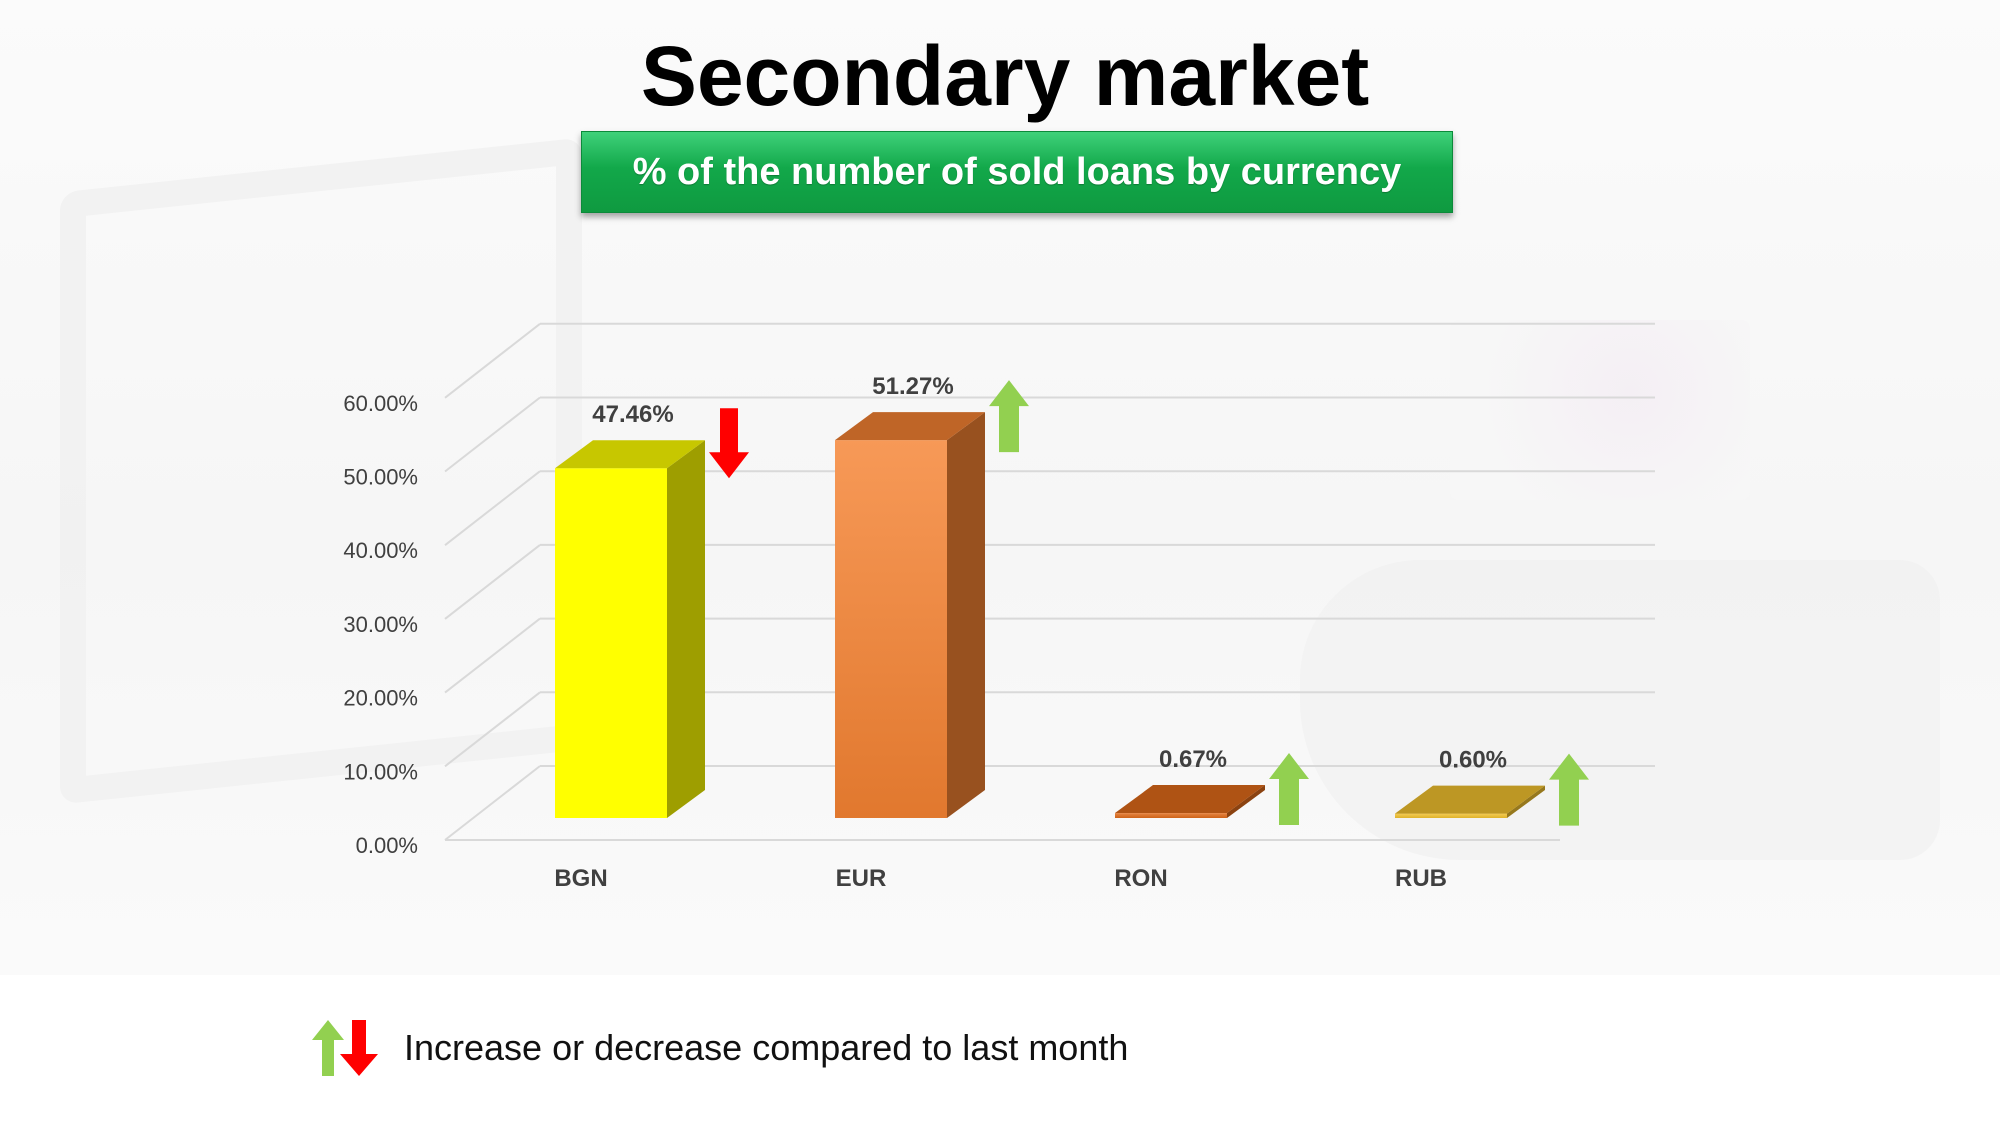 The image size is (2000, 1125). What do you see at coordinates (861, 878) in the screenshot?
I see `x-tick-label: EUR` at bounding box center [861, 878].